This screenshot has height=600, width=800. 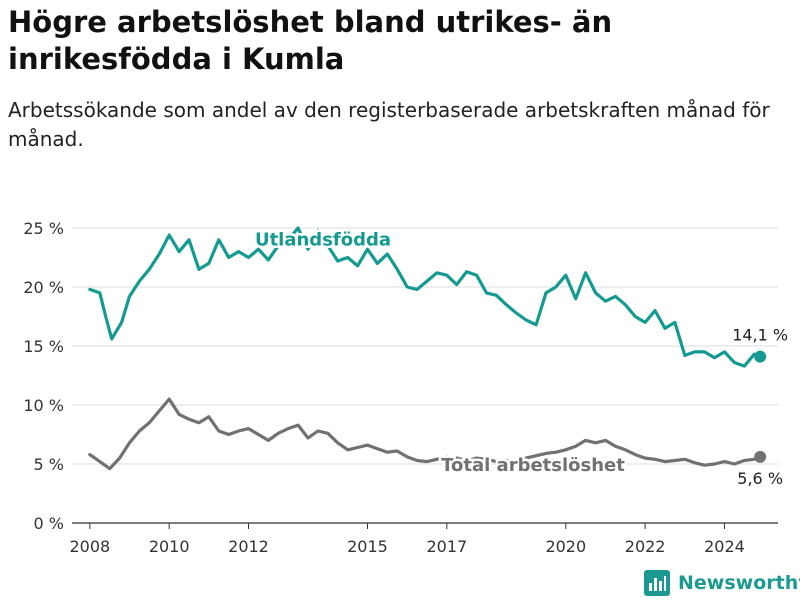 I want to click on brand-name: Newsworthy, so click(x=739, y=583).